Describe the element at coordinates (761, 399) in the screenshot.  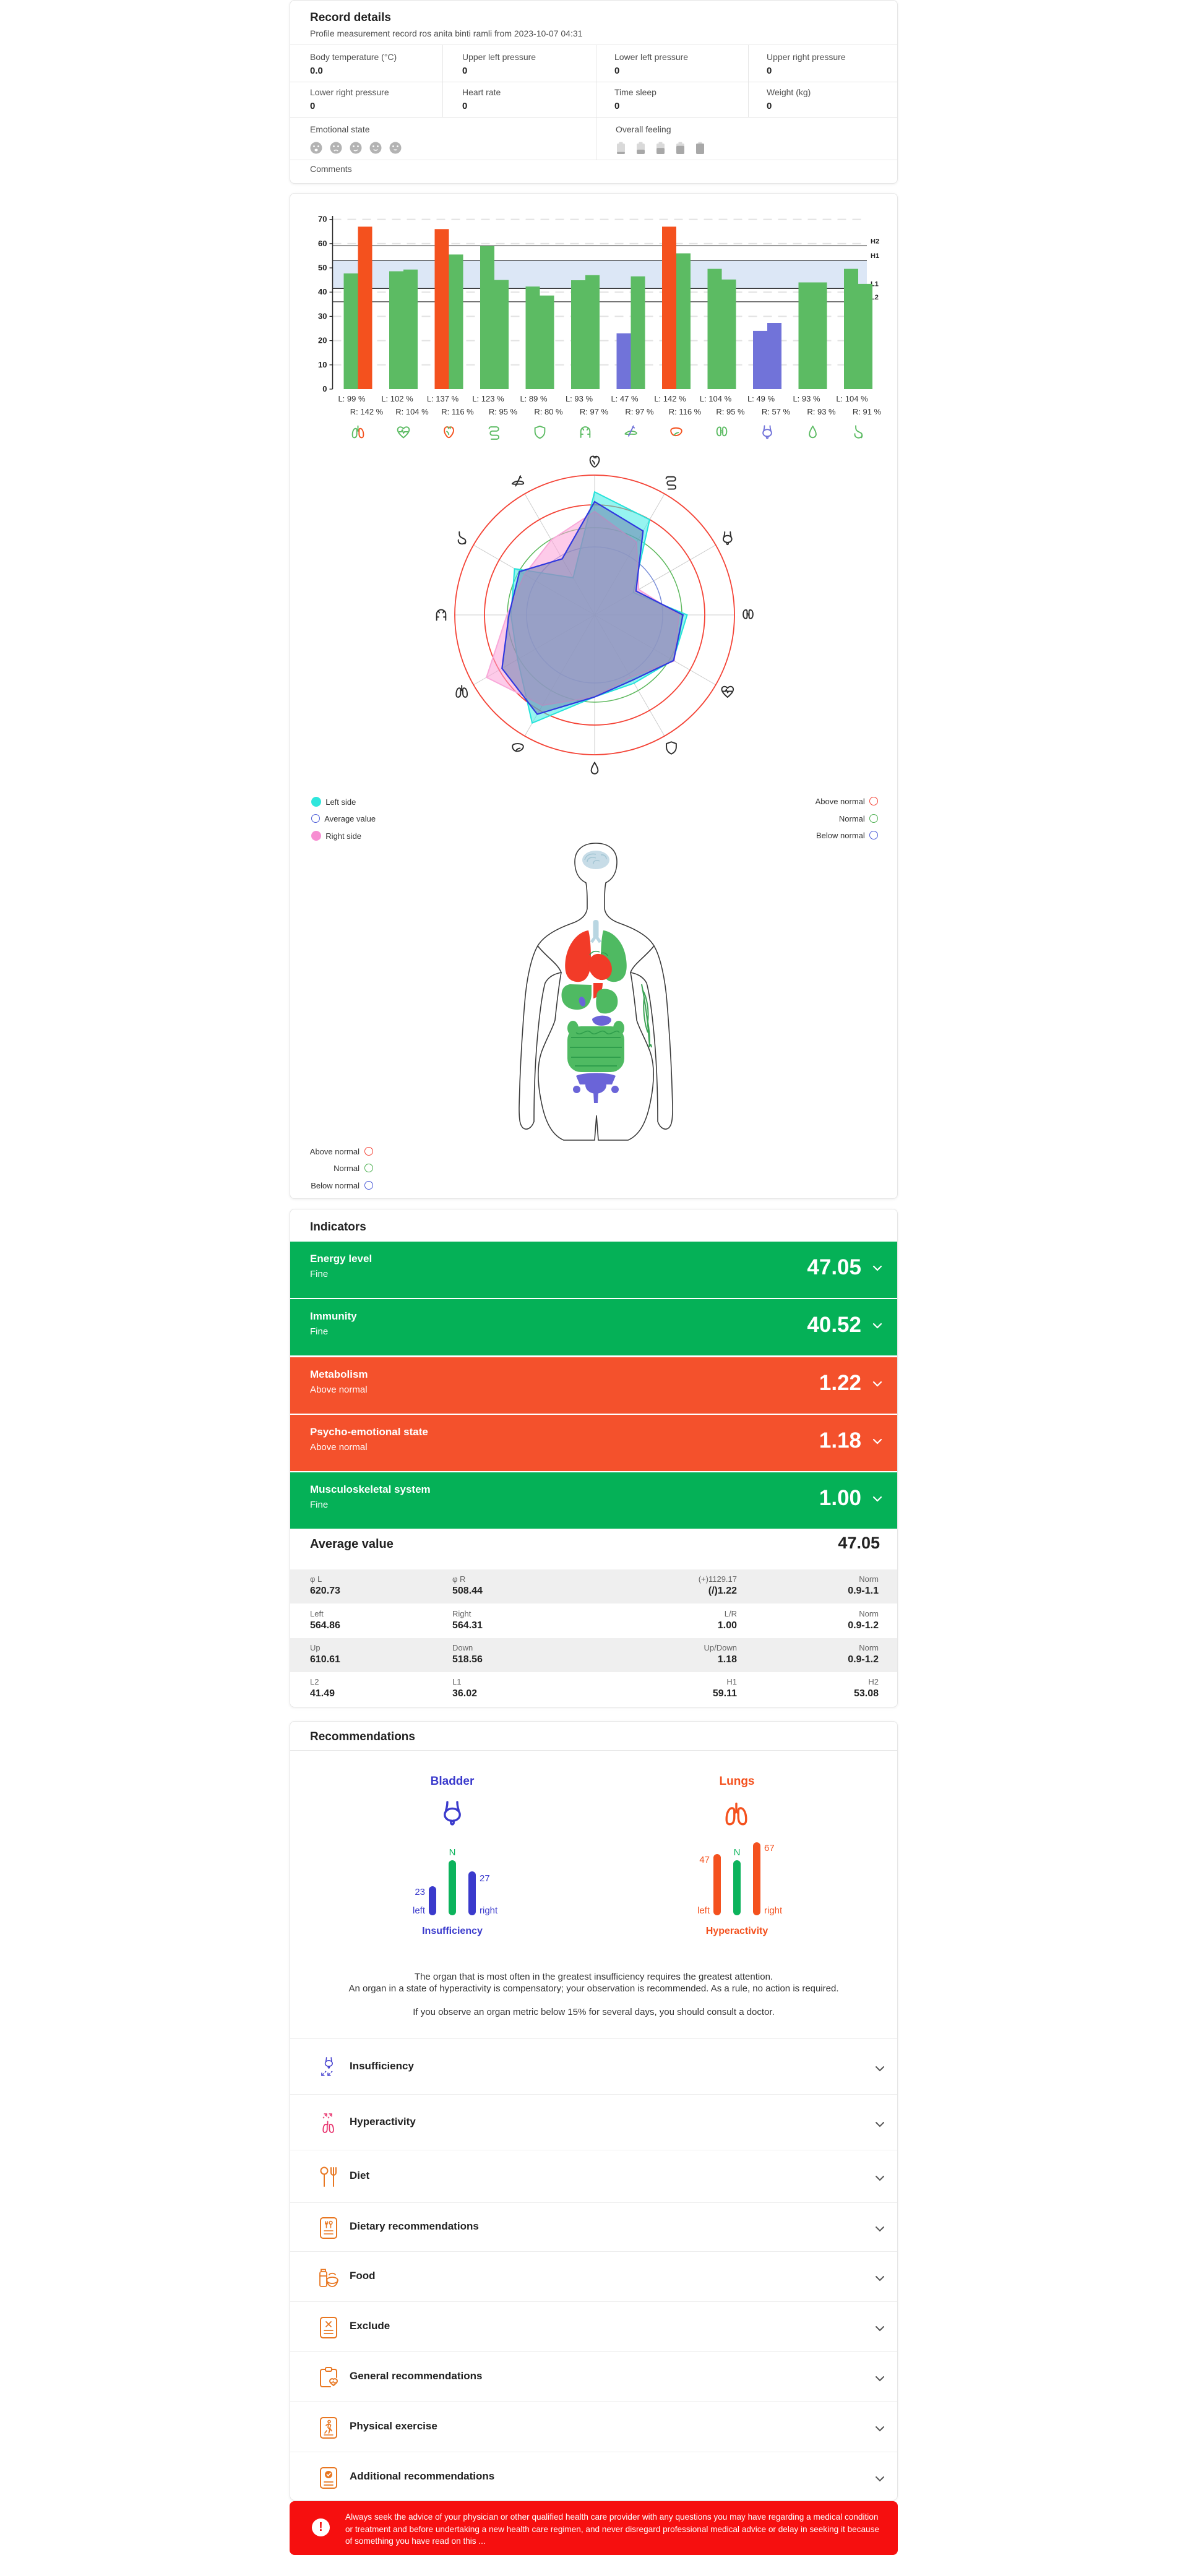
I see `svg-text: L: 49 %` at that location.